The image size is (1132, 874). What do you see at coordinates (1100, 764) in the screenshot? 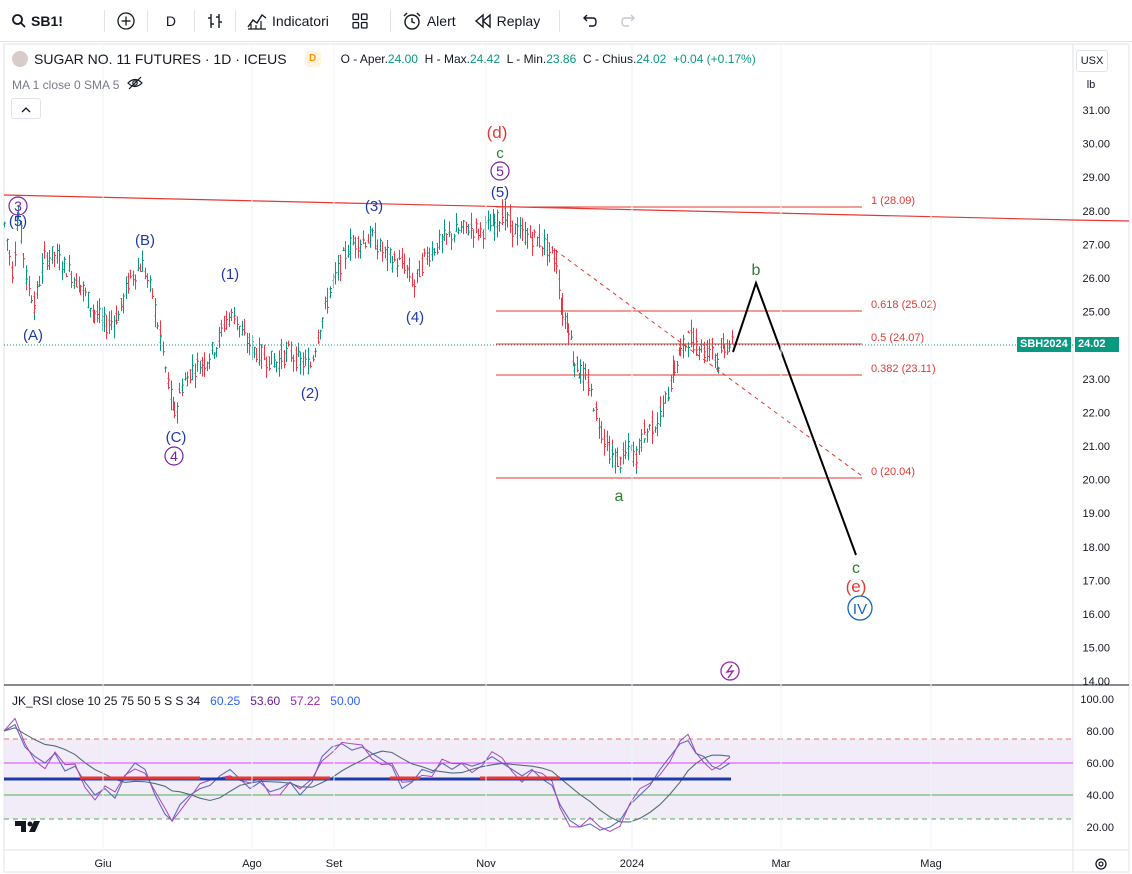
I see `rsi-tick-label: 60.00` at bounding box center [1100, 764].